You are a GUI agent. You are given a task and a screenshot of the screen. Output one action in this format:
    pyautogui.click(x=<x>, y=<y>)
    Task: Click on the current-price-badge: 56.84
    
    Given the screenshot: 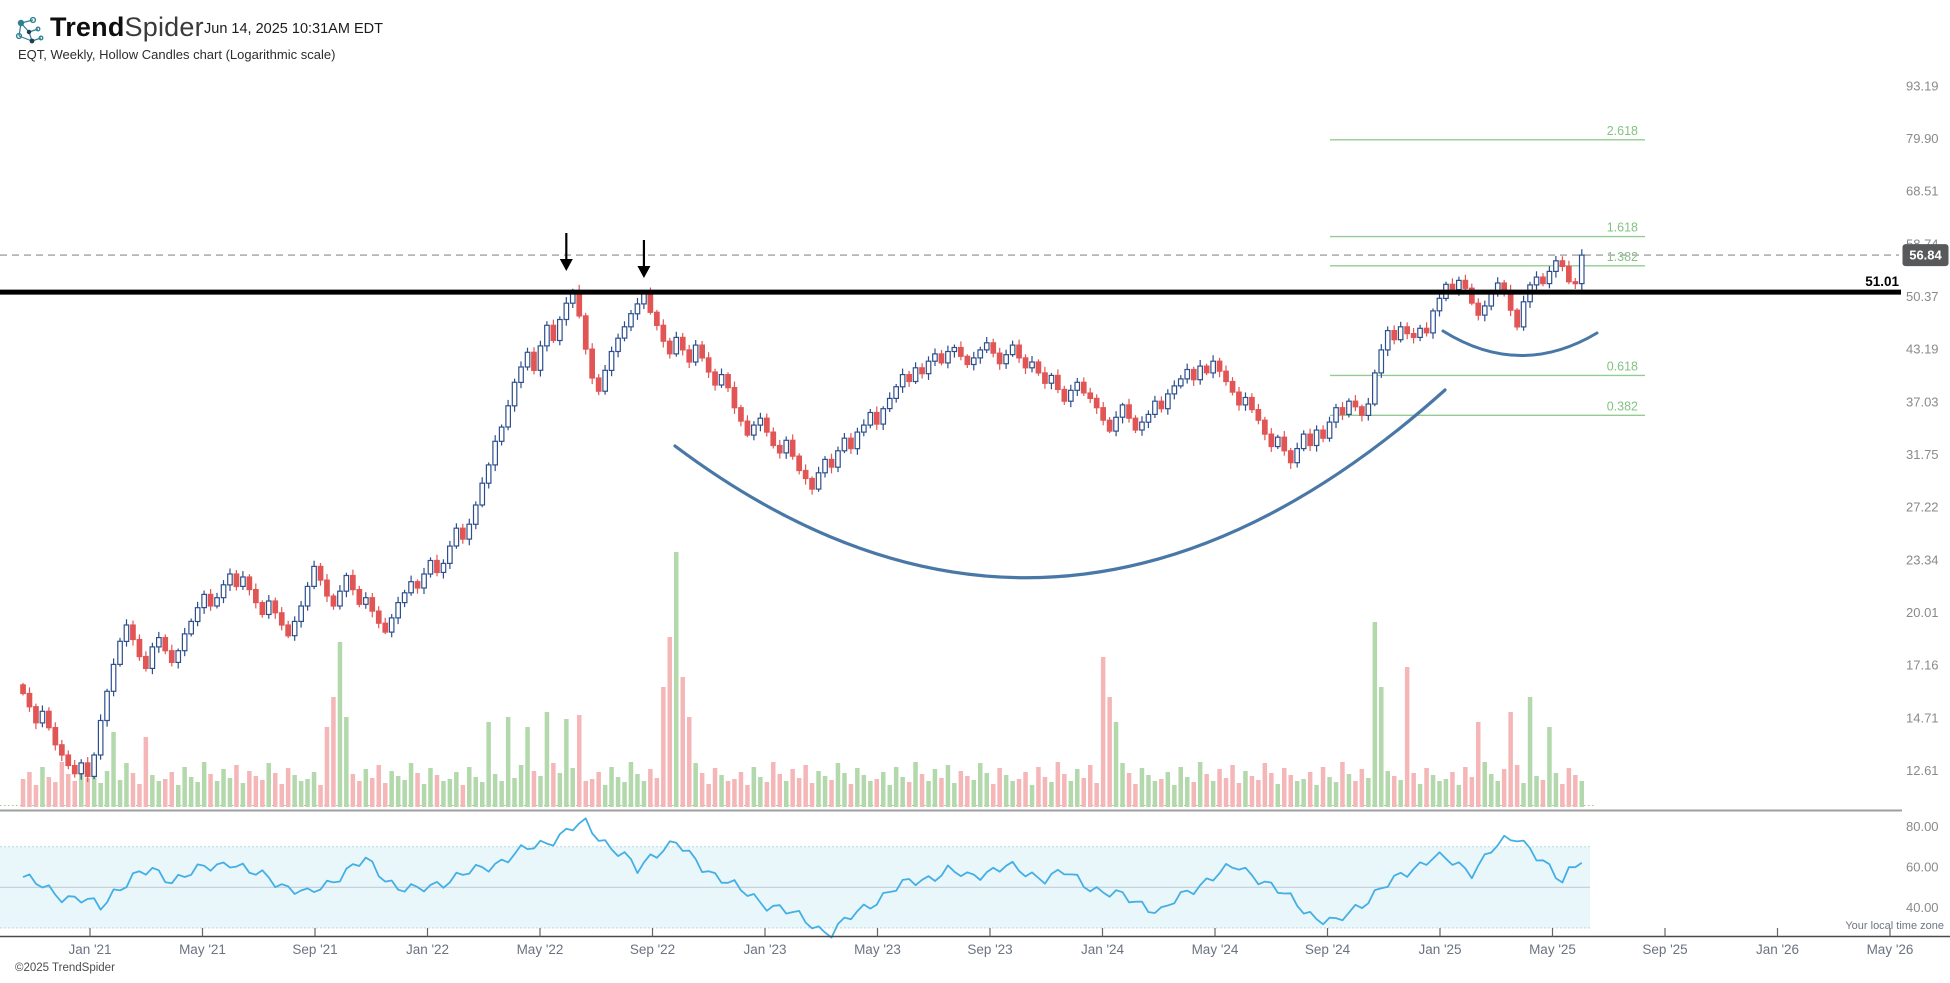 What is the action you would take?
    pyautogui.click(x=1925, y=255)
    